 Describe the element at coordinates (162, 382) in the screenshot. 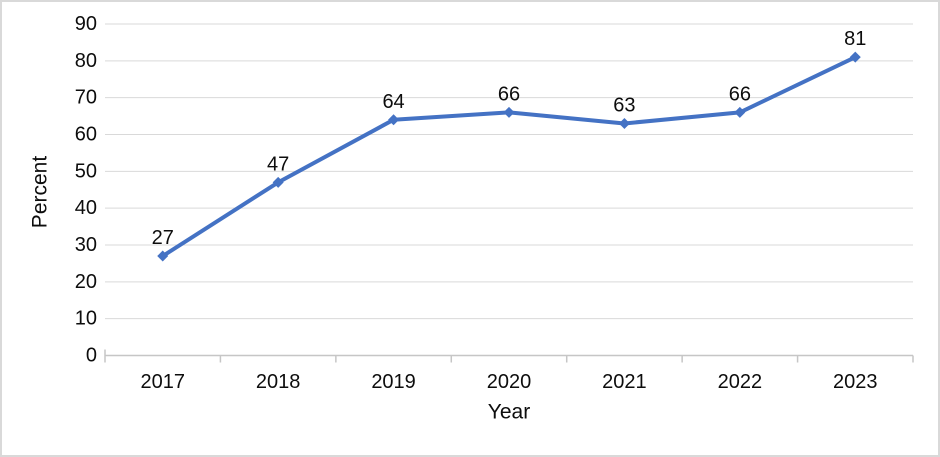

I see `x-tick-label-2017: 2017` at that location.